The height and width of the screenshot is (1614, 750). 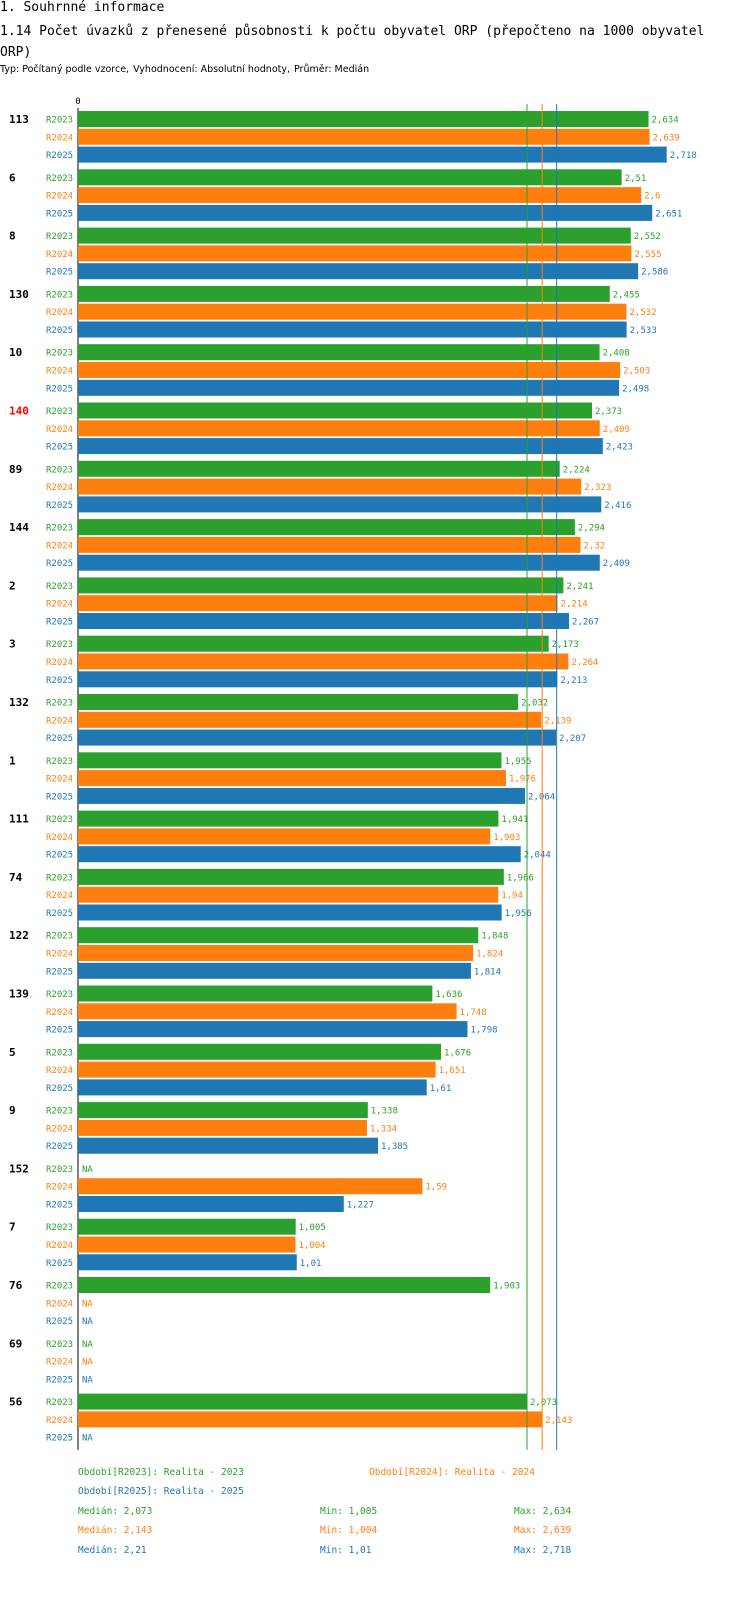 I want to click on data-label: 2,214, so click(x=574, y=605).